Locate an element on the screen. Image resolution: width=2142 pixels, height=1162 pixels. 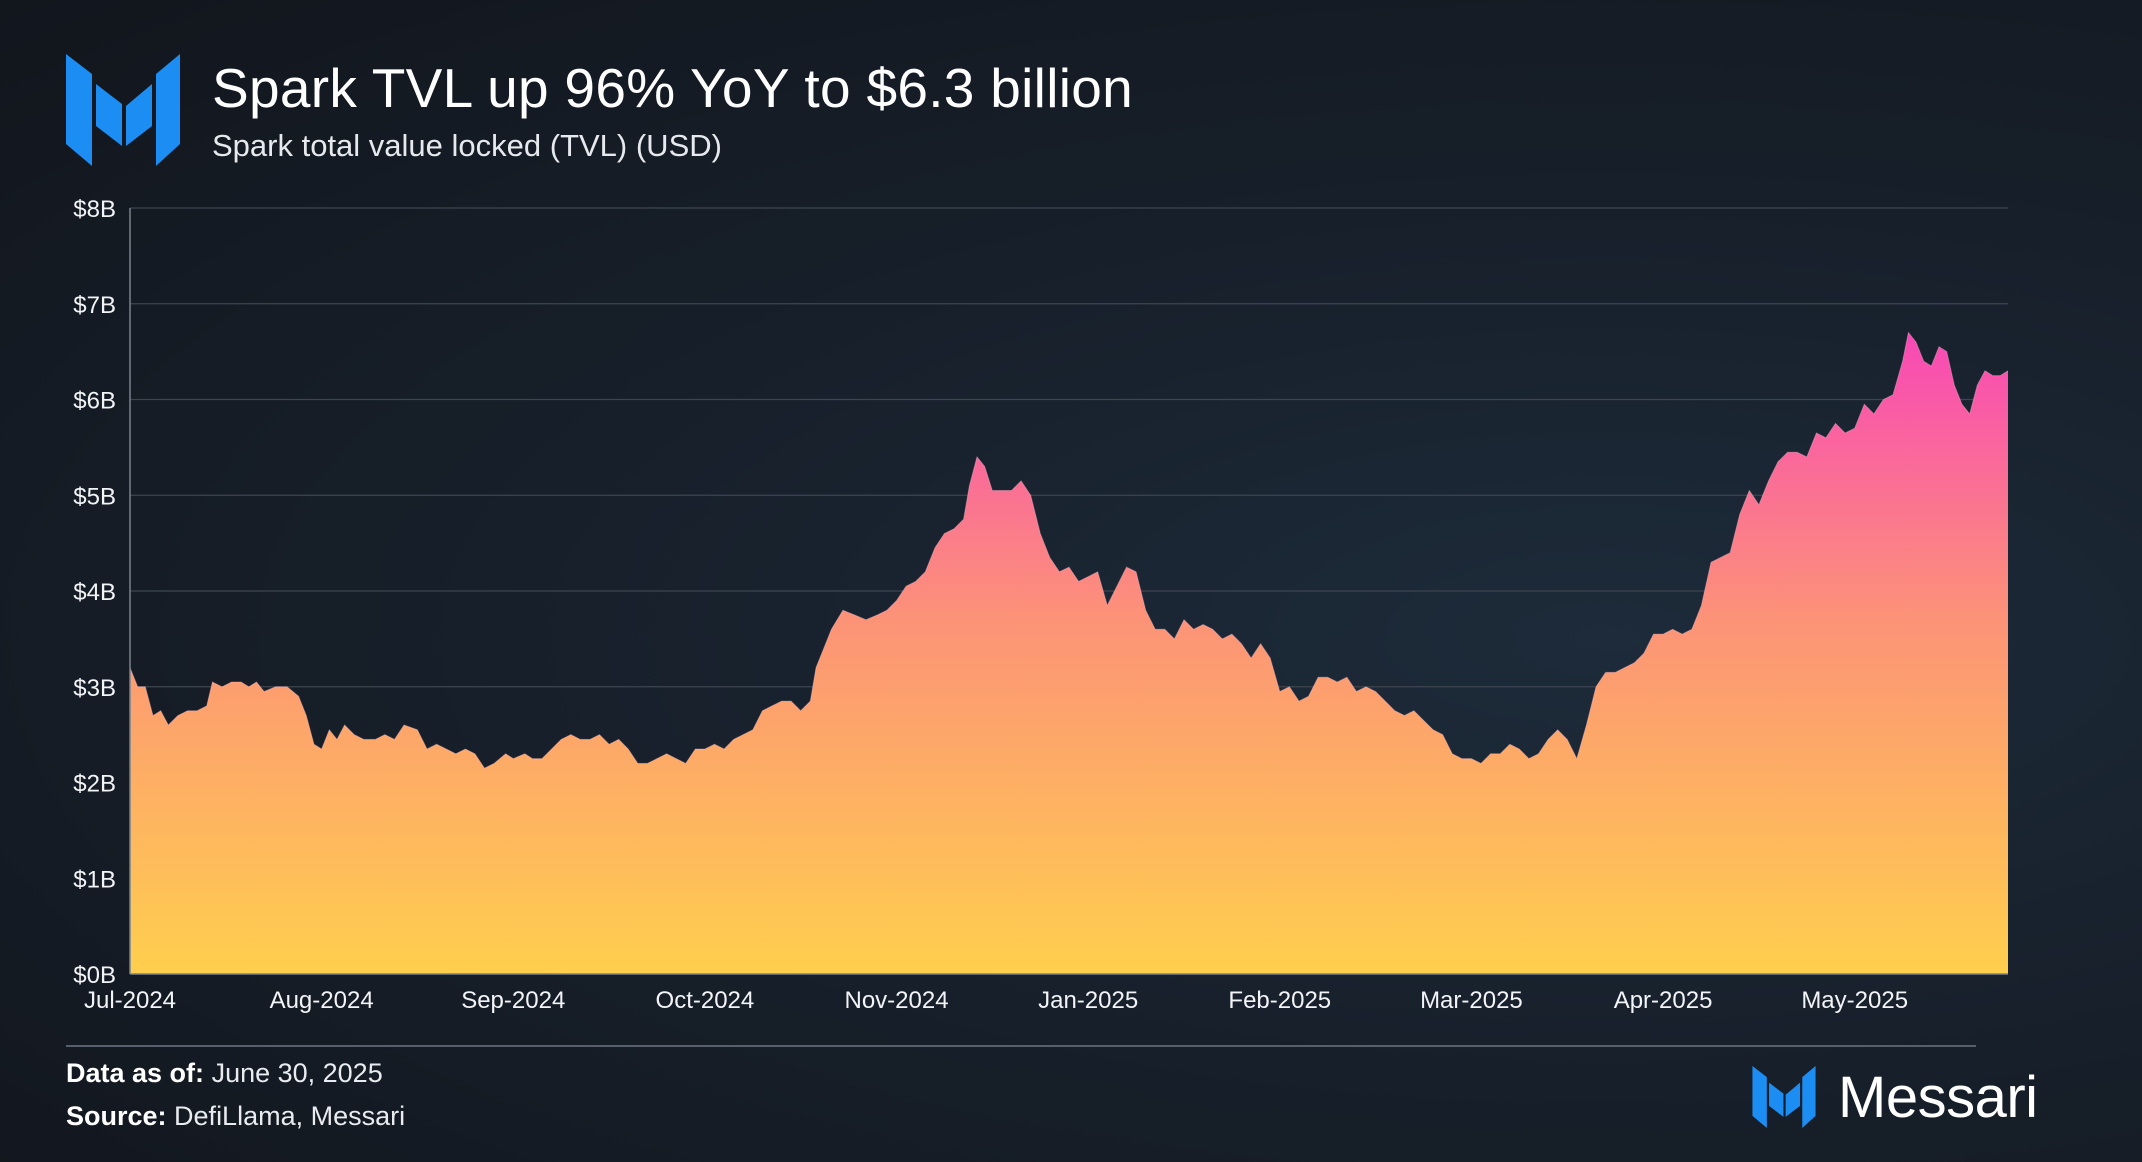
y-tick-label: $3B is located at coordinates (94, 688).